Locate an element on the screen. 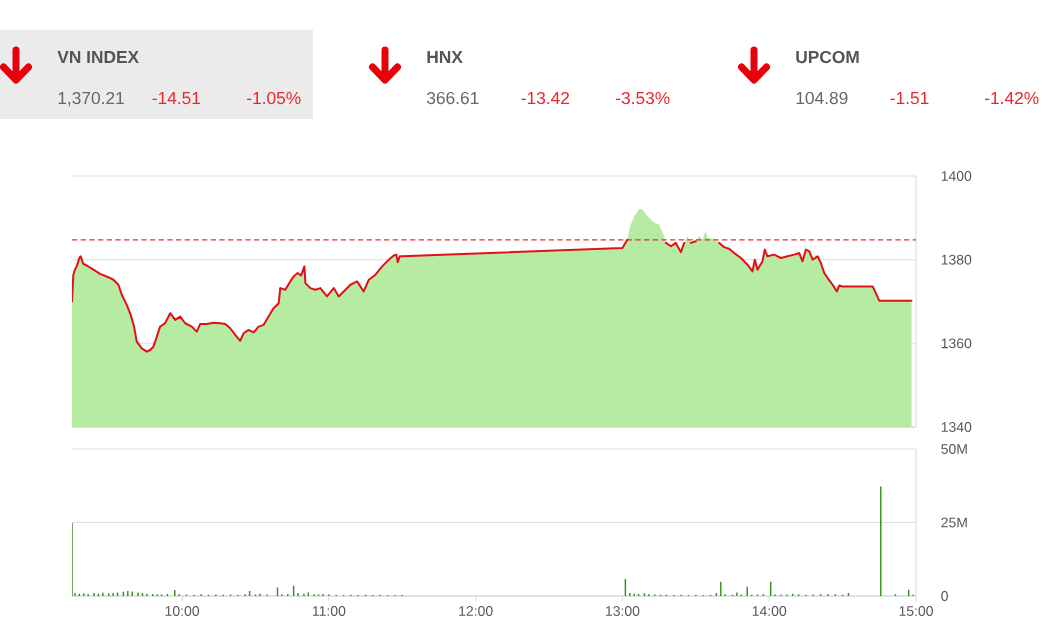  text: VN INDEX is located at coordinates (98, 57).